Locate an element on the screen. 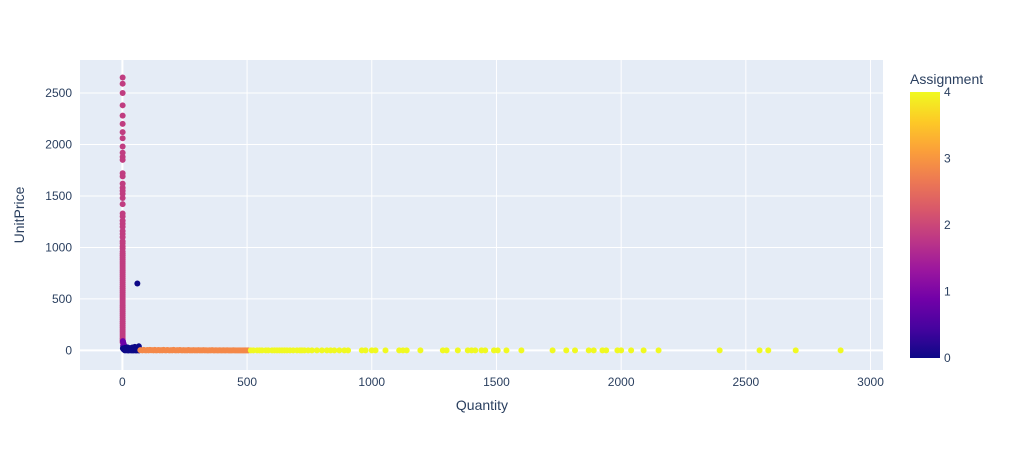 This screenshot has width=1014, height=450. colorbar-tick-label: 4 is located at coordinates (947, 92).